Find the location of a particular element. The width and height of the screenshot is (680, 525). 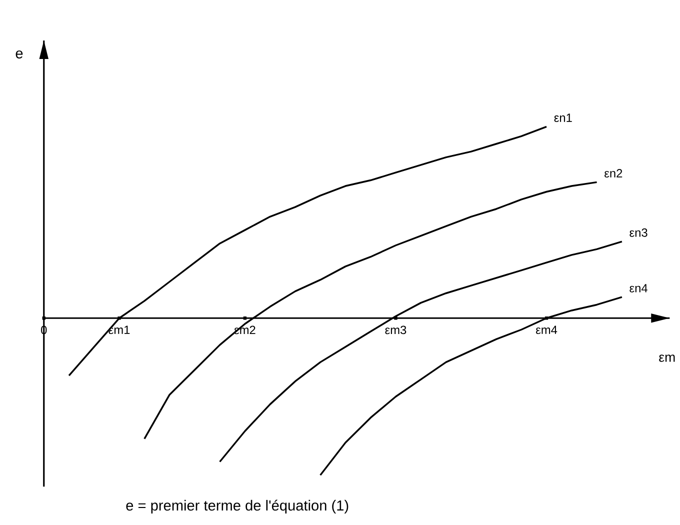

series-label: εn1 is located at coordinates (563, 118).